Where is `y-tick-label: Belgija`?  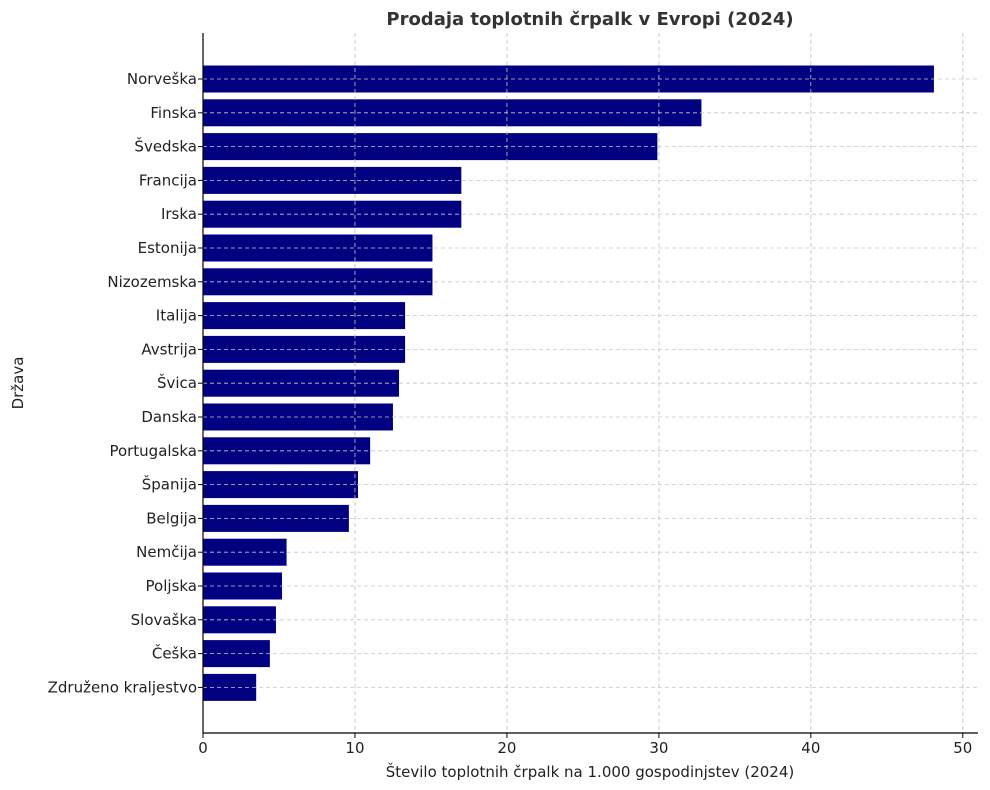
y-tick-label: Belgija is located at coordinates (171, 518).